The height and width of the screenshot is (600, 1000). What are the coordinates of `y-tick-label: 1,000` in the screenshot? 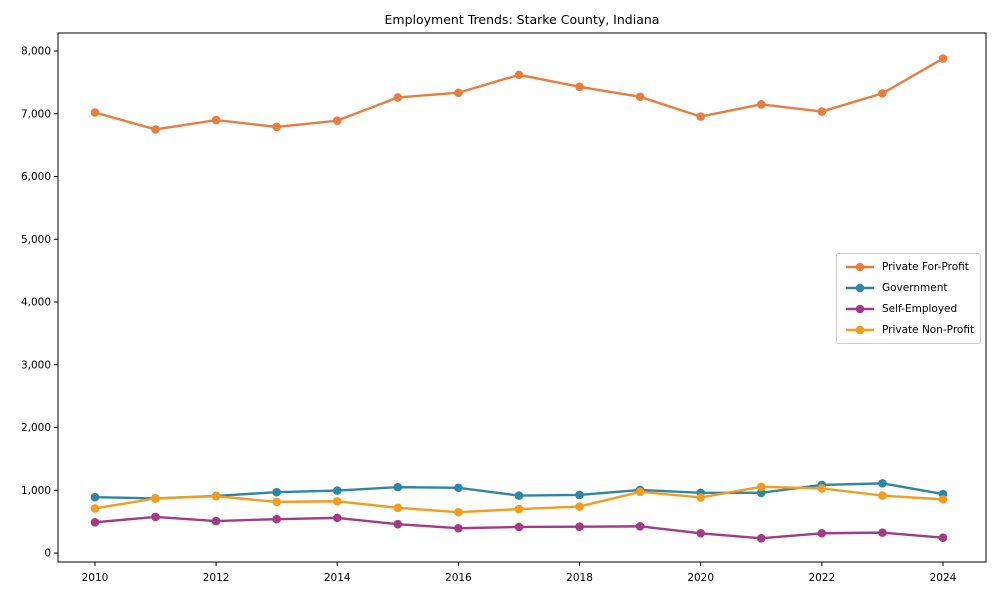 It's located at (36, 491).